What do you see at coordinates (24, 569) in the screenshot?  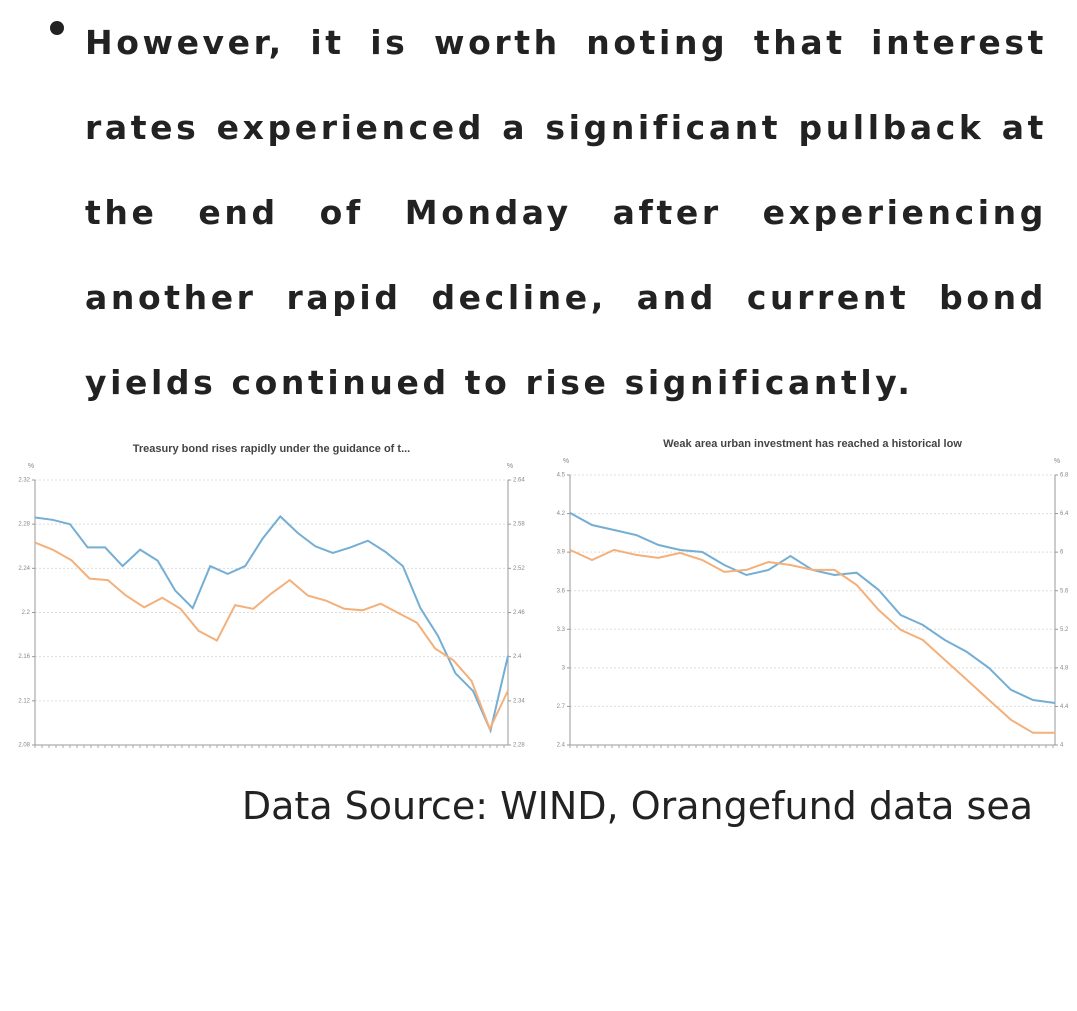 I see `y-tick-label: 2.24` at bounding box center [24, 569].